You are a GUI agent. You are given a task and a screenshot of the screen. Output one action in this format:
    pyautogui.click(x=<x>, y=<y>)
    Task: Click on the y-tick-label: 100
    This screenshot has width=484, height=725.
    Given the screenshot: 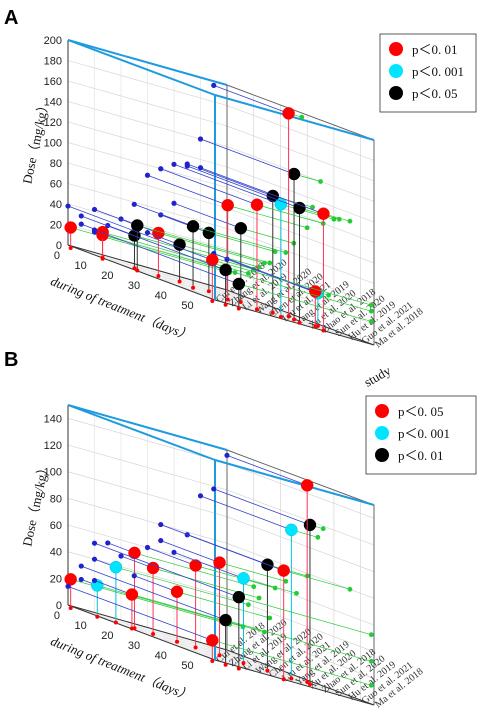 What is the action you would take?
    pyautogui.click(x=53, y=473)
    